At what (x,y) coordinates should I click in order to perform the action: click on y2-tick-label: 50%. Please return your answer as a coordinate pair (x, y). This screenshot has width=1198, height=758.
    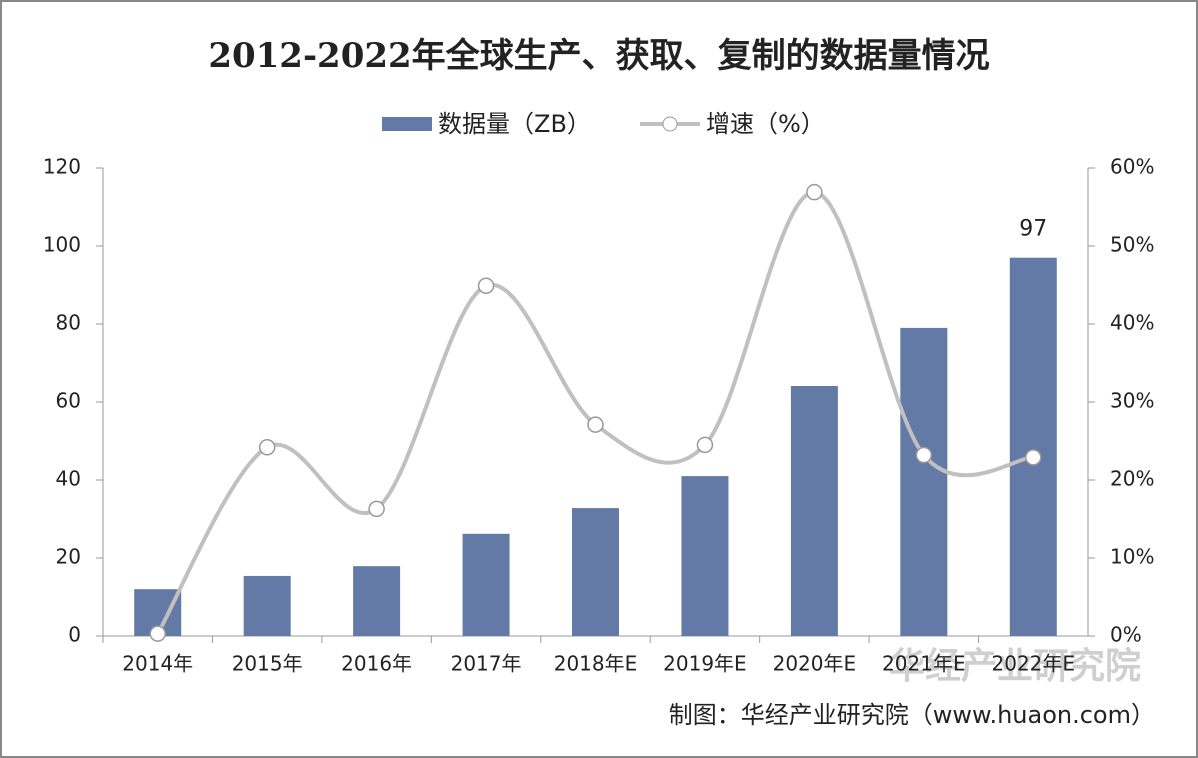
    Looking at the image, I should click on (1132, 245).